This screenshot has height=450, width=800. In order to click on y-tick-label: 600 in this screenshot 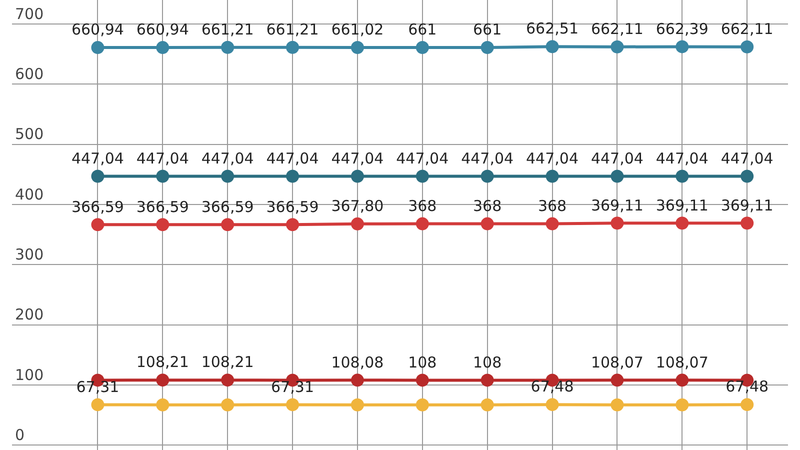, I will do `click(29, 73)`.